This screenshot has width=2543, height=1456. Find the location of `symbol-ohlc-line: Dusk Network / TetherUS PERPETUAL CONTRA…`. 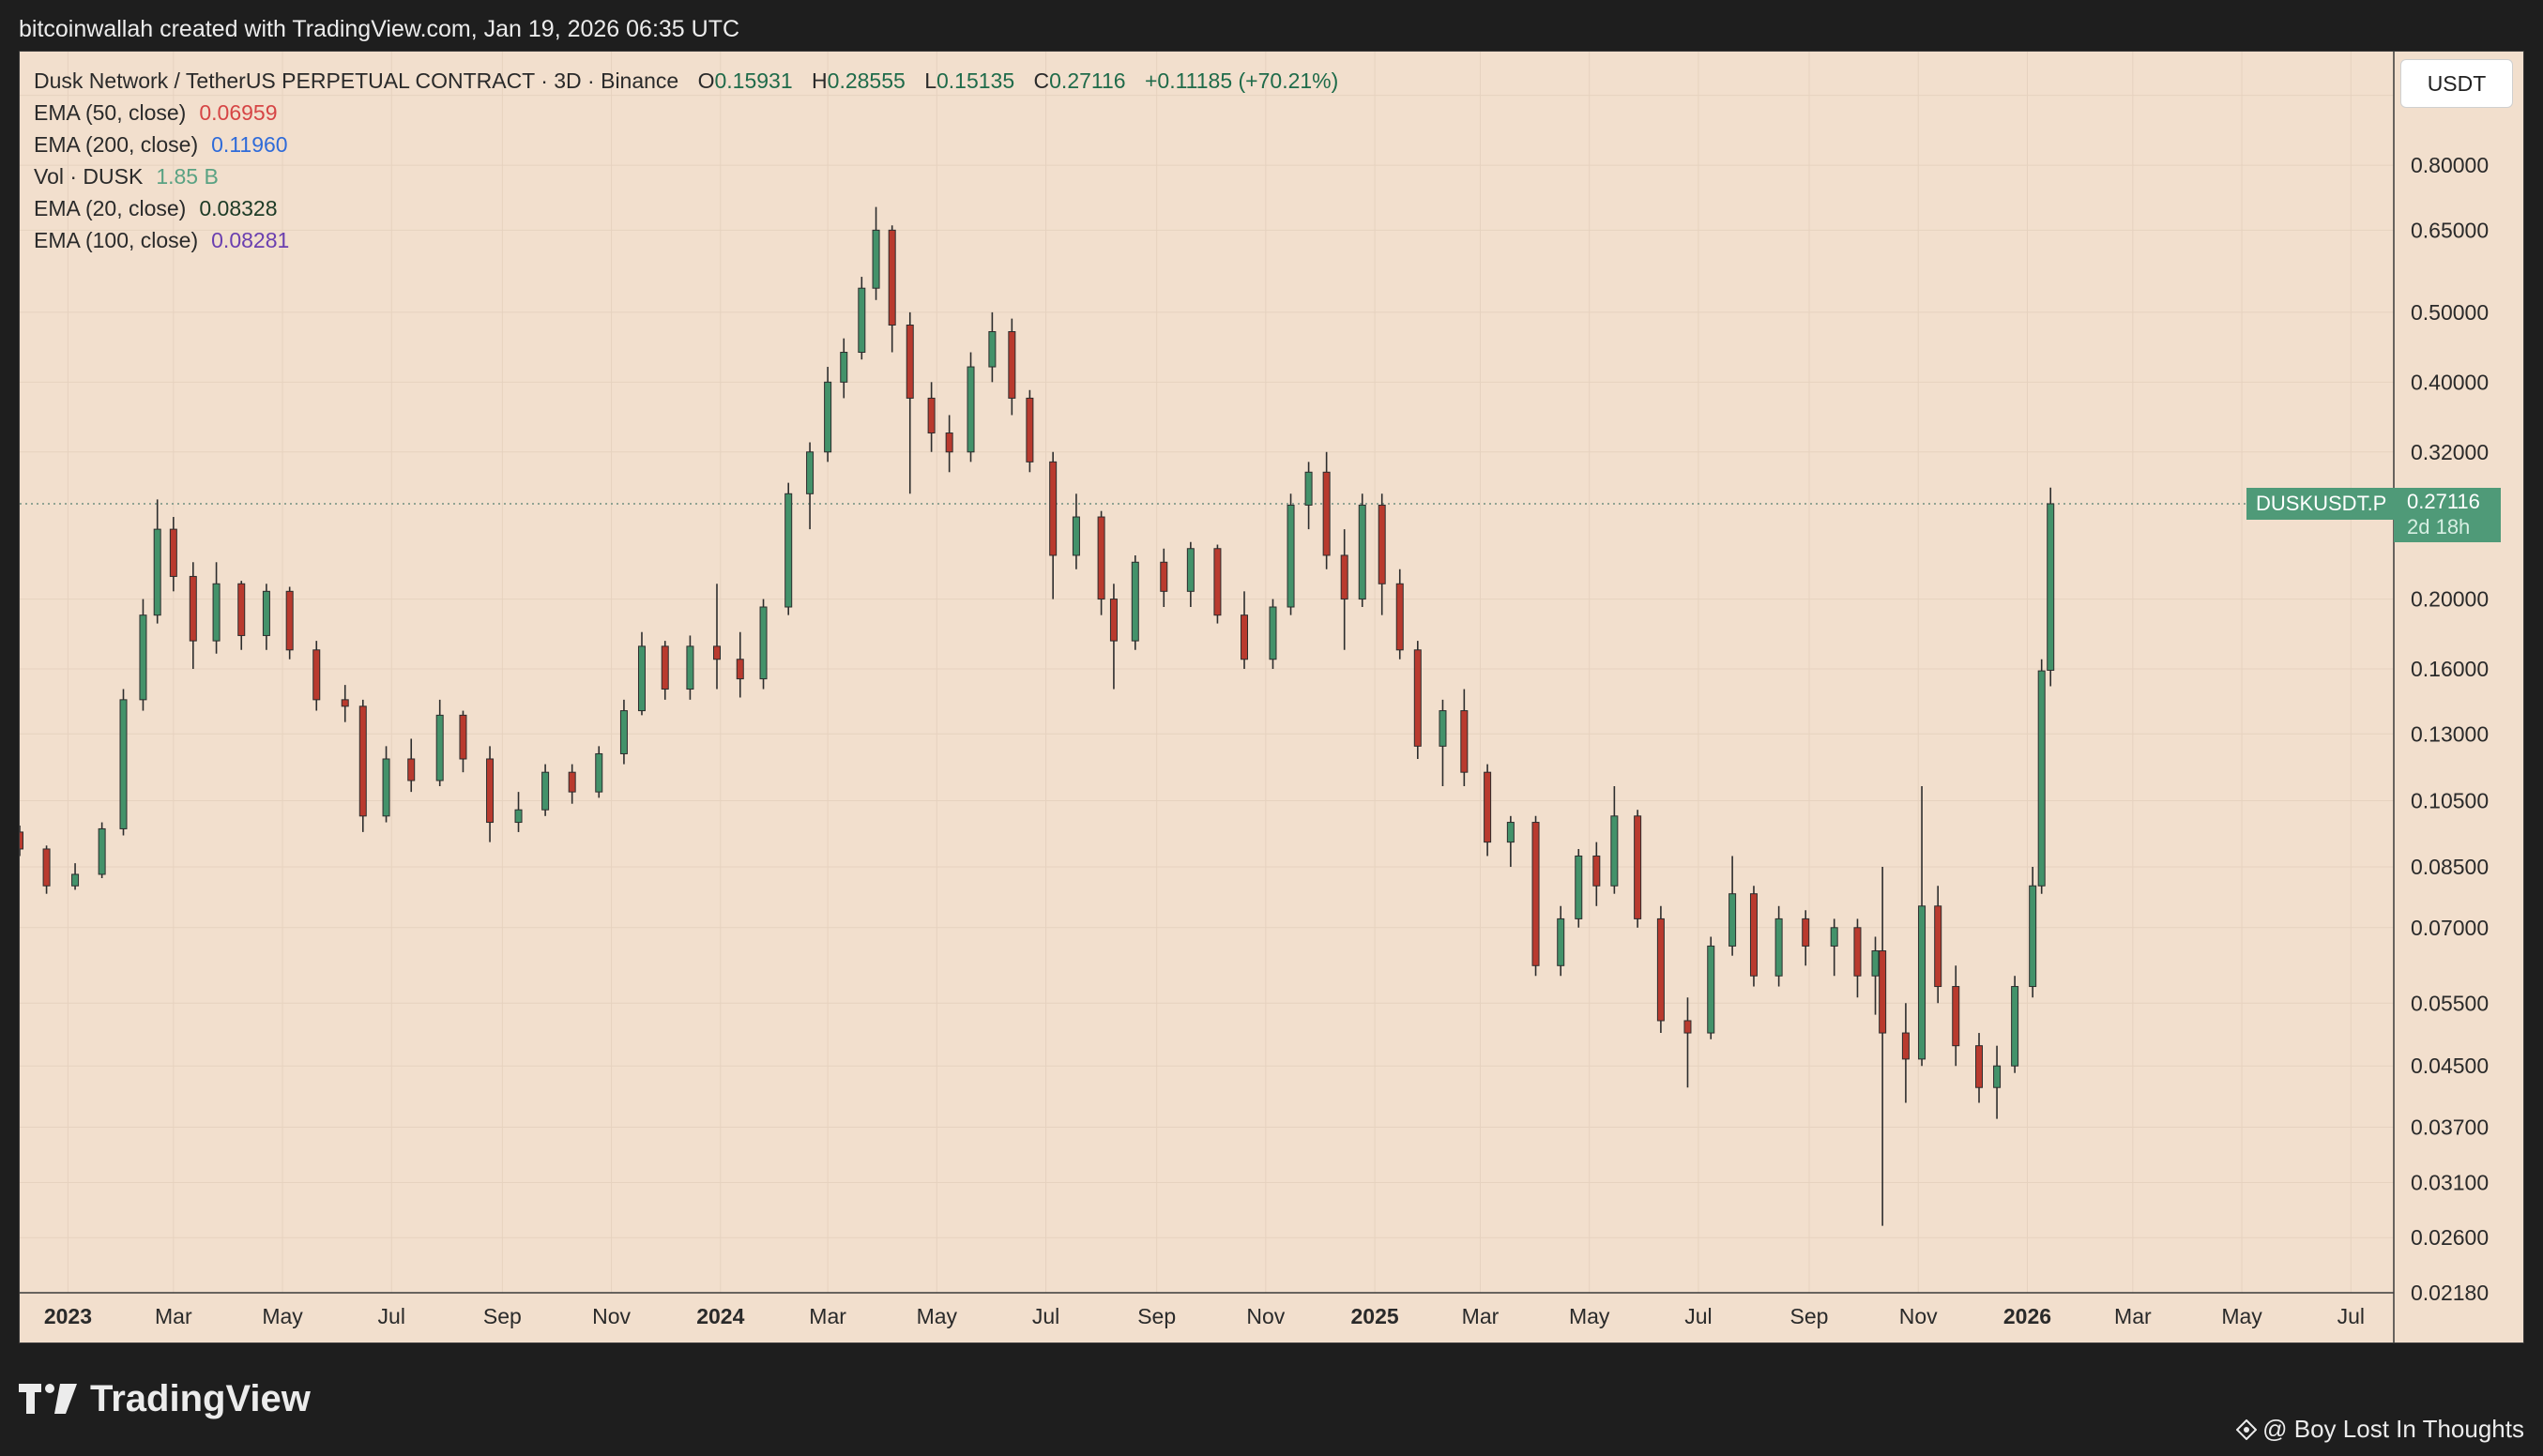

symbol-ohlc-line: Dusk Network / TetherUS PERPETUAL CONTRA… is located at coordinates (692, 81).